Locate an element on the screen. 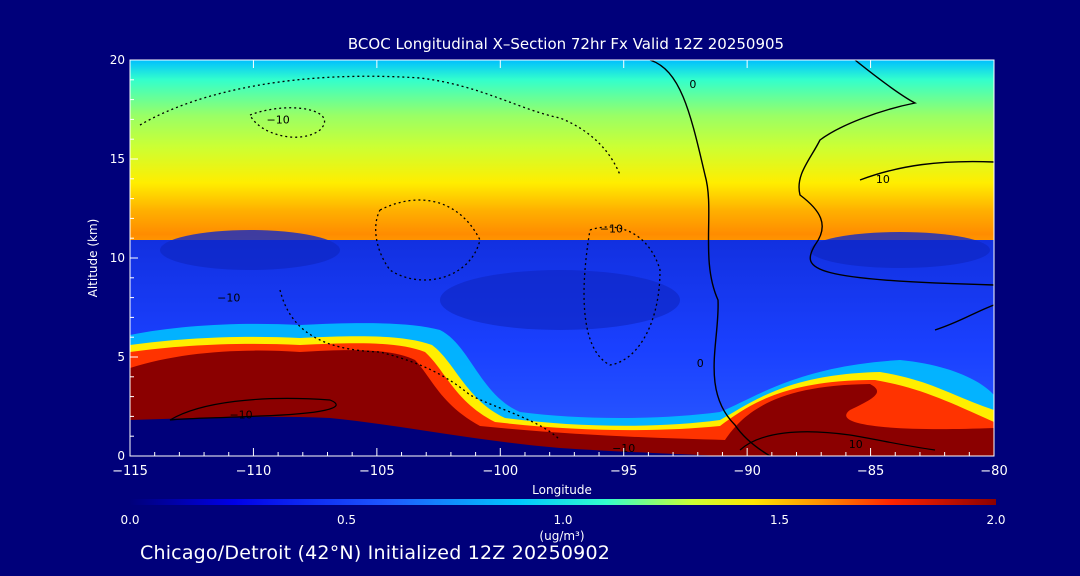 The width and height of the screenshot is (1080, 576). x-tick-label: −115 is located at coordinates (130, 471).